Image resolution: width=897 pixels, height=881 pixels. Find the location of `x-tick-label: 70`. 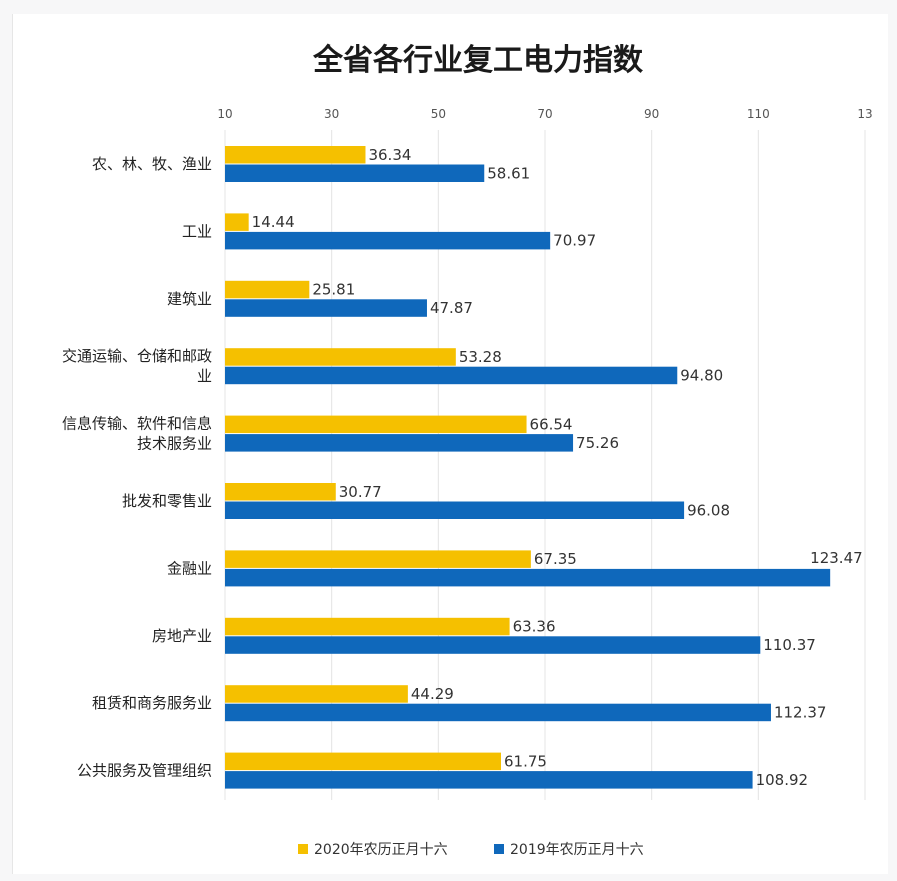

x-tick-label: 70 is located at coordinates (544, 114).